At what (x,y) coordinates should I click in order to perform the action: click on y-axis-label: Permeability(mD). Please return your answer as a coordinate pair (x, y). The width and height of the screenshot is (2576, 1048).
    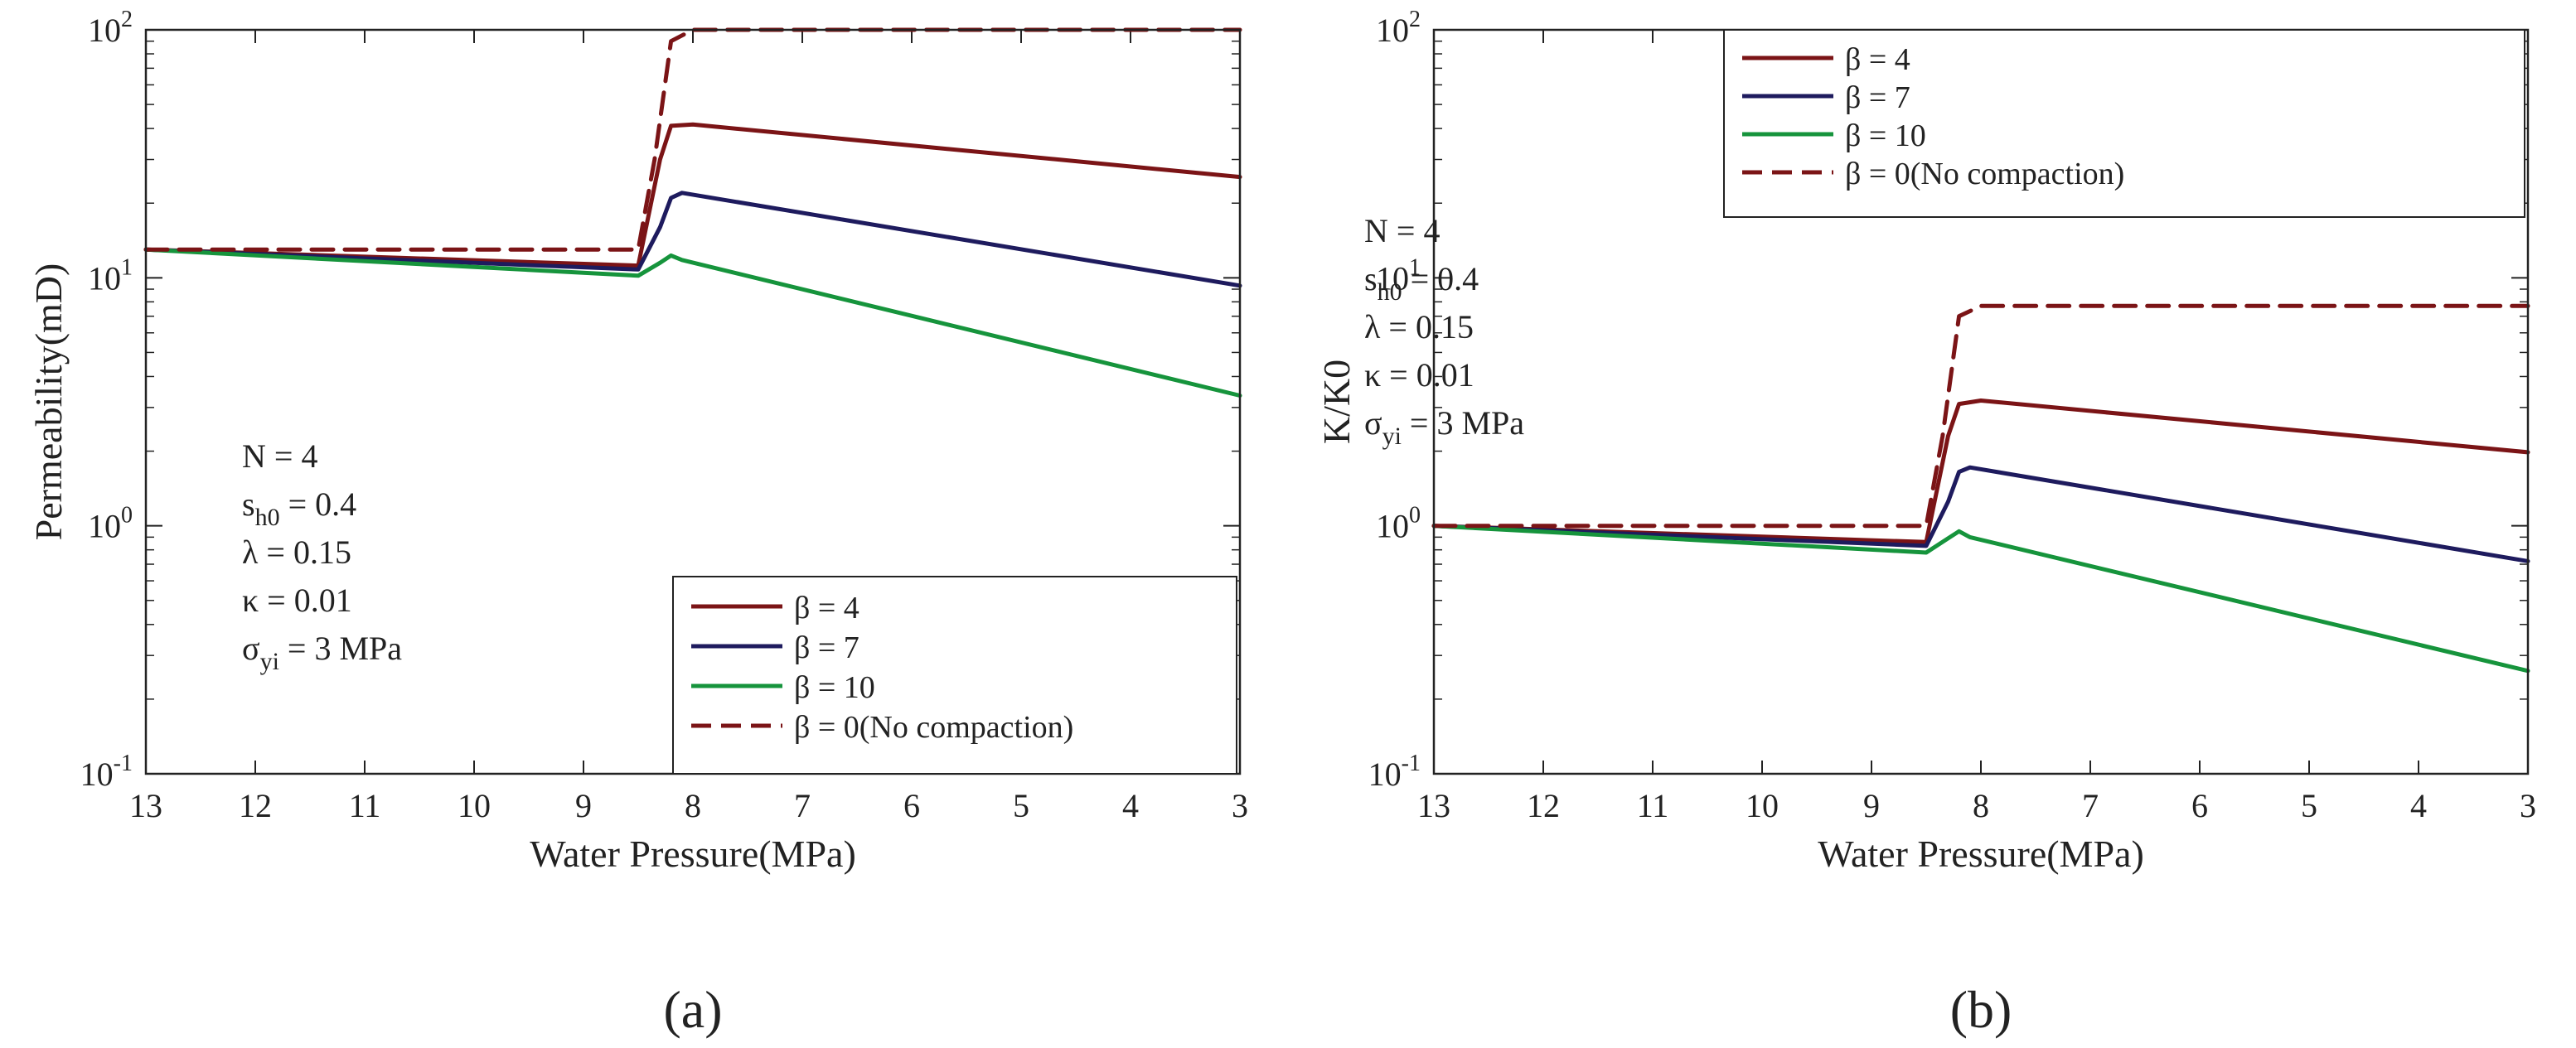
    Looking at the image, I should click on (48, 402).